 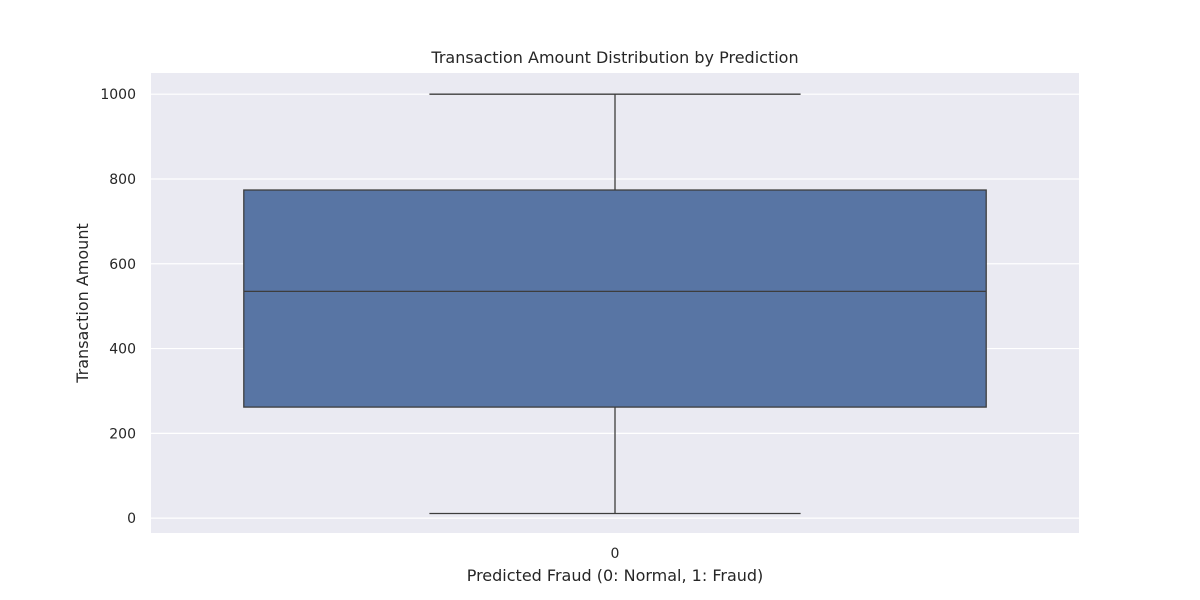 What do you see at coordinates (122, 434) in the screenshot?
I see `y-tick-label: 200` at bounding box center [122, 434].